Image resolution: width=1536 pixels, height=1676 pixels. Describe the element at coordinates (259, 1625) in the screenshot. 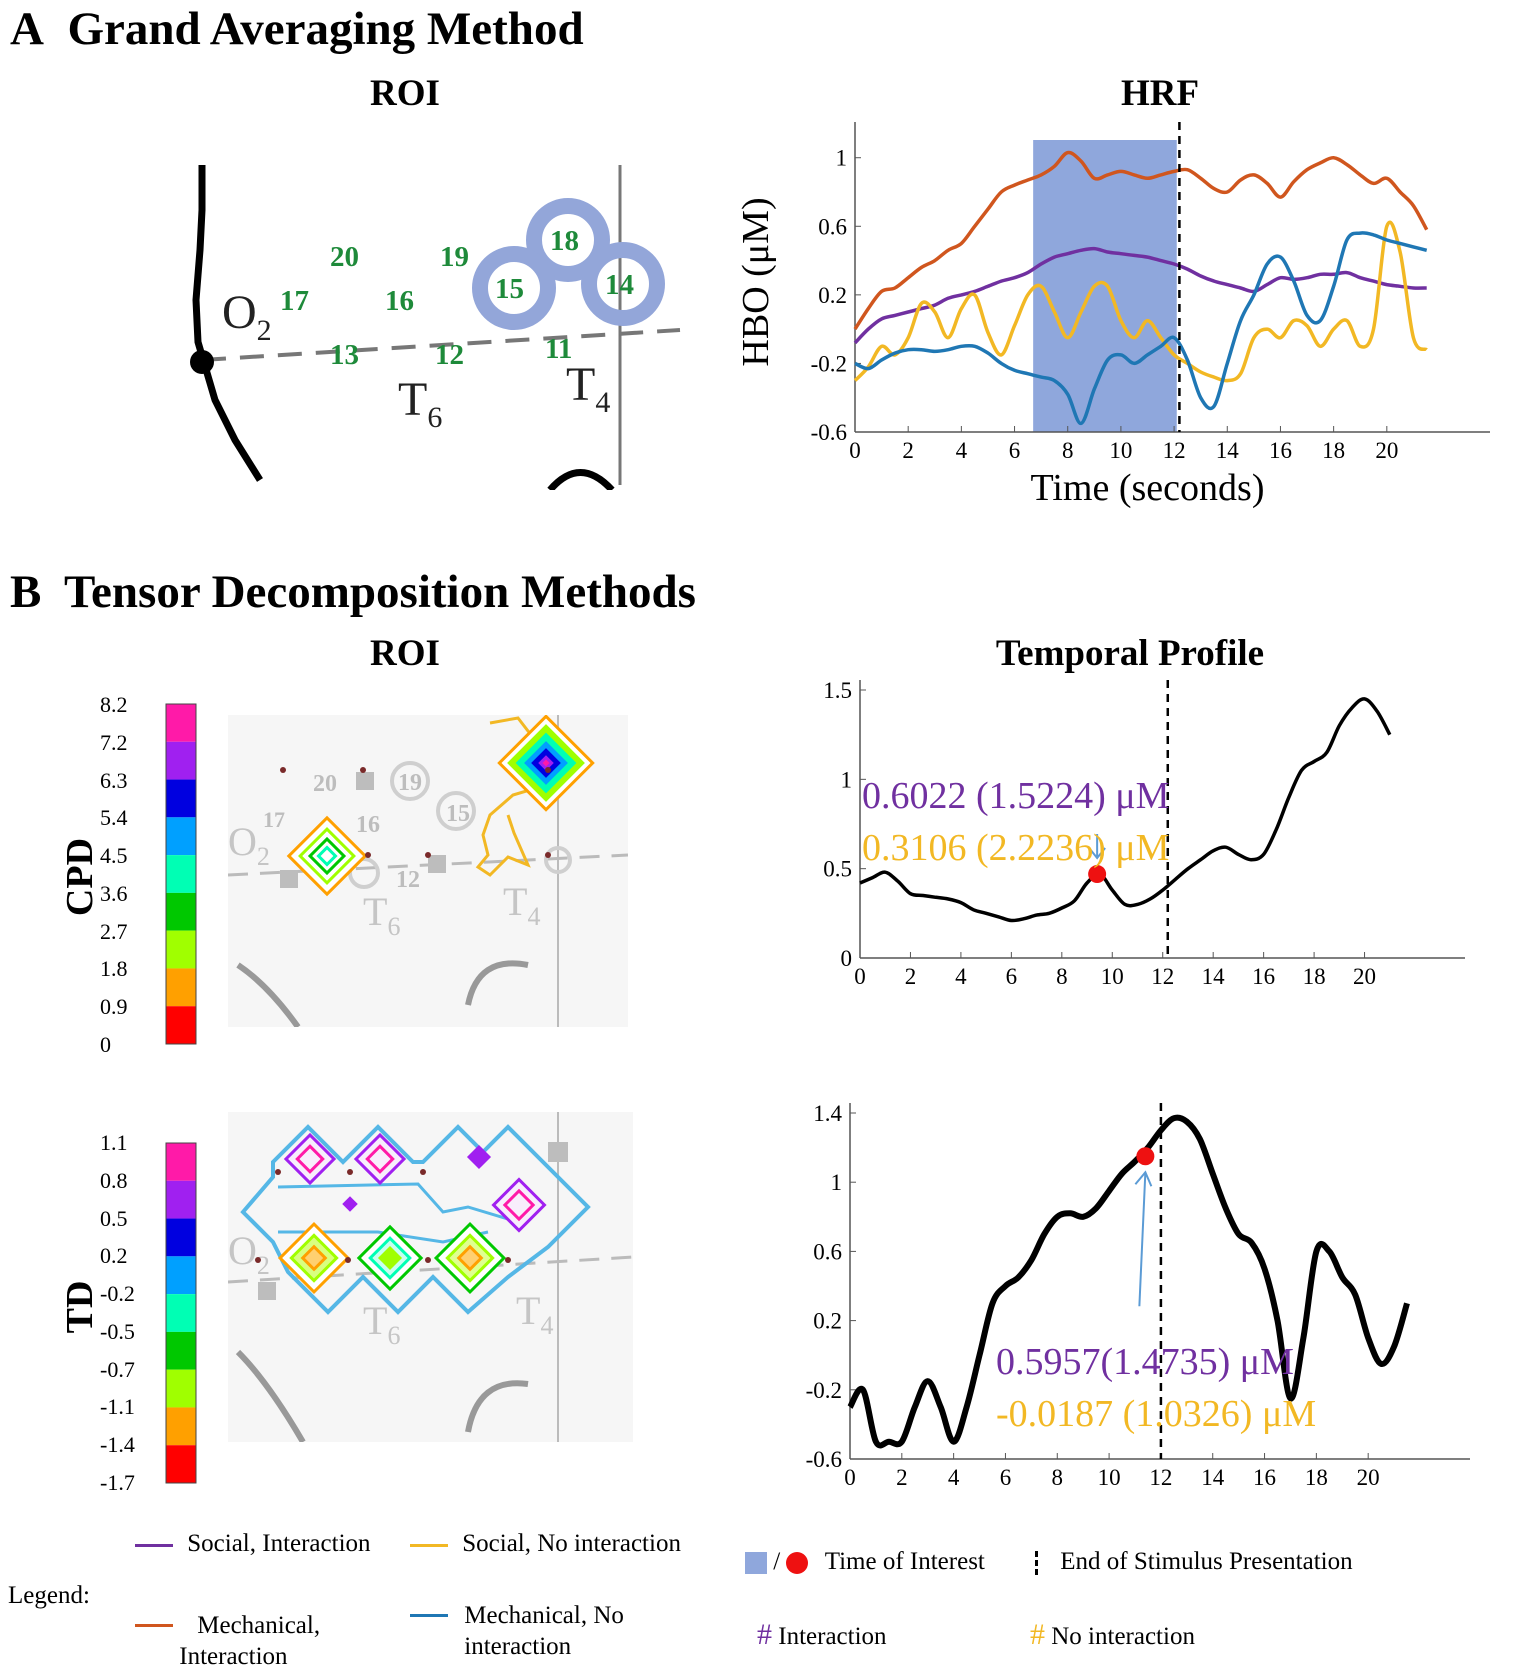

I see `legend-label-mechanical-interaction-1: Mechanical,` at that location.